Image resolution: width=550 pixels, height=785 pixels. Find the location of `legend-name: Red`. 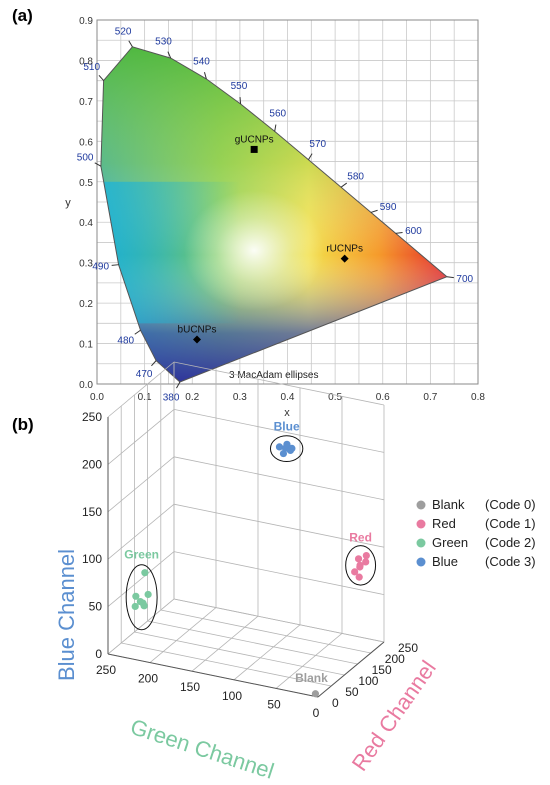

legend-name: Red is located at coordinates (444, 523).